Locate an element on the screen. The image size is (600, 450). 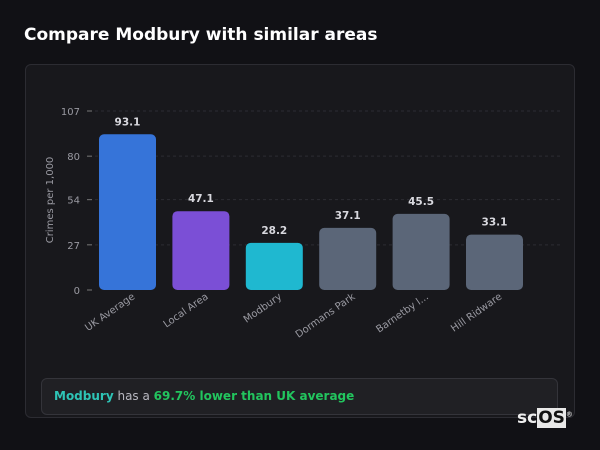
x-tick-label: Modbury is located at coordinates (263, 308).